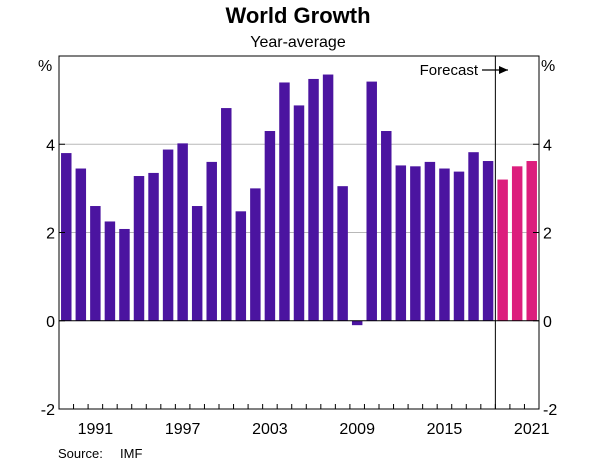  What do you see at coordinates (226, 214) in the screenshot?
I see `bar-2000` at bounding box center [226, 214].